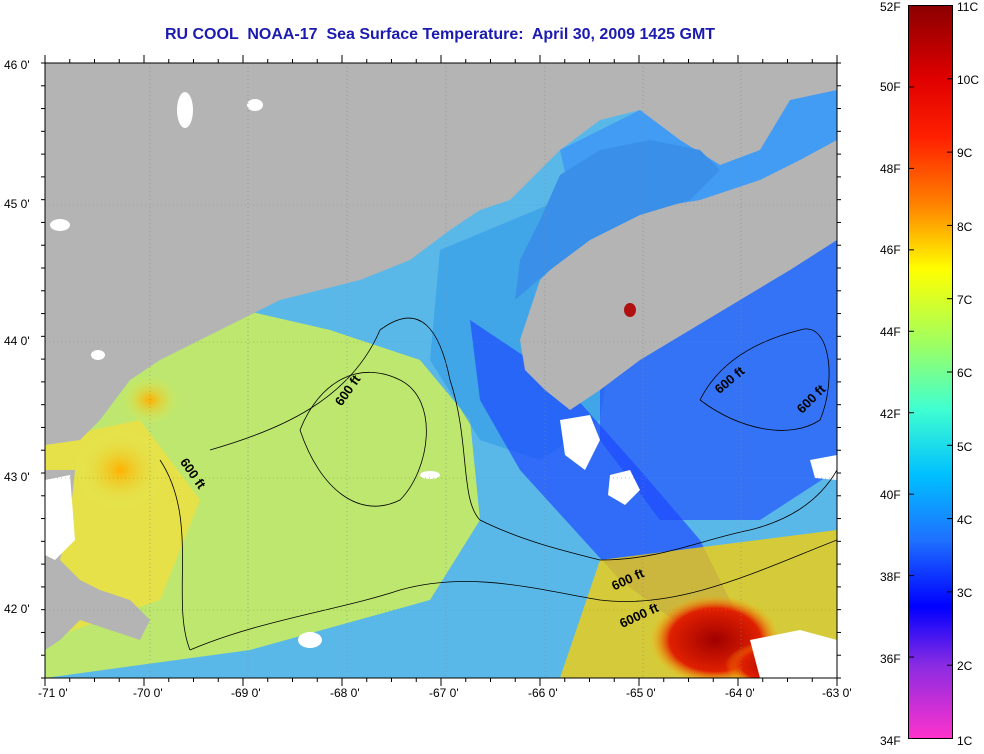 Image resolution: width=984 pixels, height=754 pixels. I want to click on lon-label: -63 0', so click(837, 693).